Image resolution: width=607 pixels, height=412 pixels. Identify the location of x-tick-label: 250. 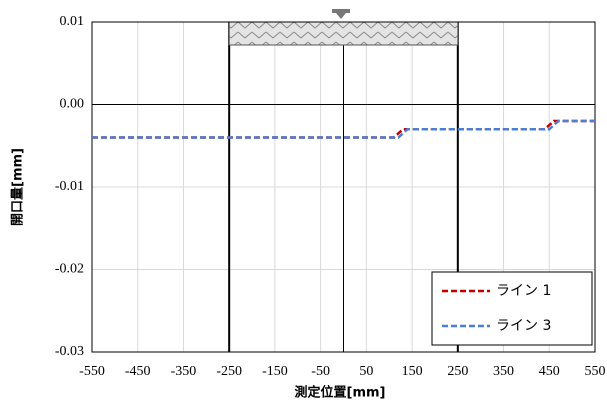
(457, 371).